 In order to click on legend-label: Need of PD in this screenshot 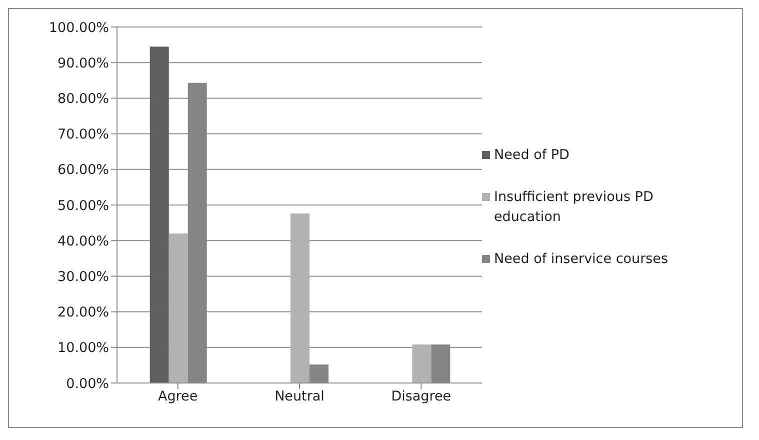, I will do `click(532, 155)`.